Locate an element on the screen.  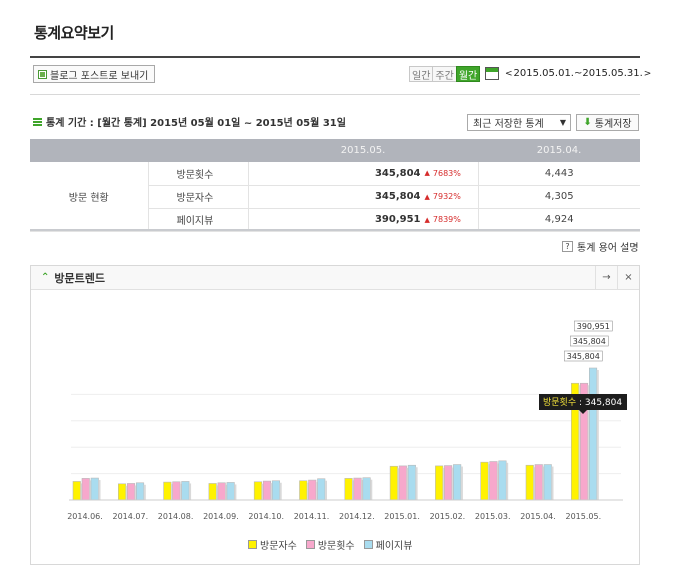
table-row: 방문자수 345,804 ▲ 7932% 4,305 is located at coordinates (335, 197).